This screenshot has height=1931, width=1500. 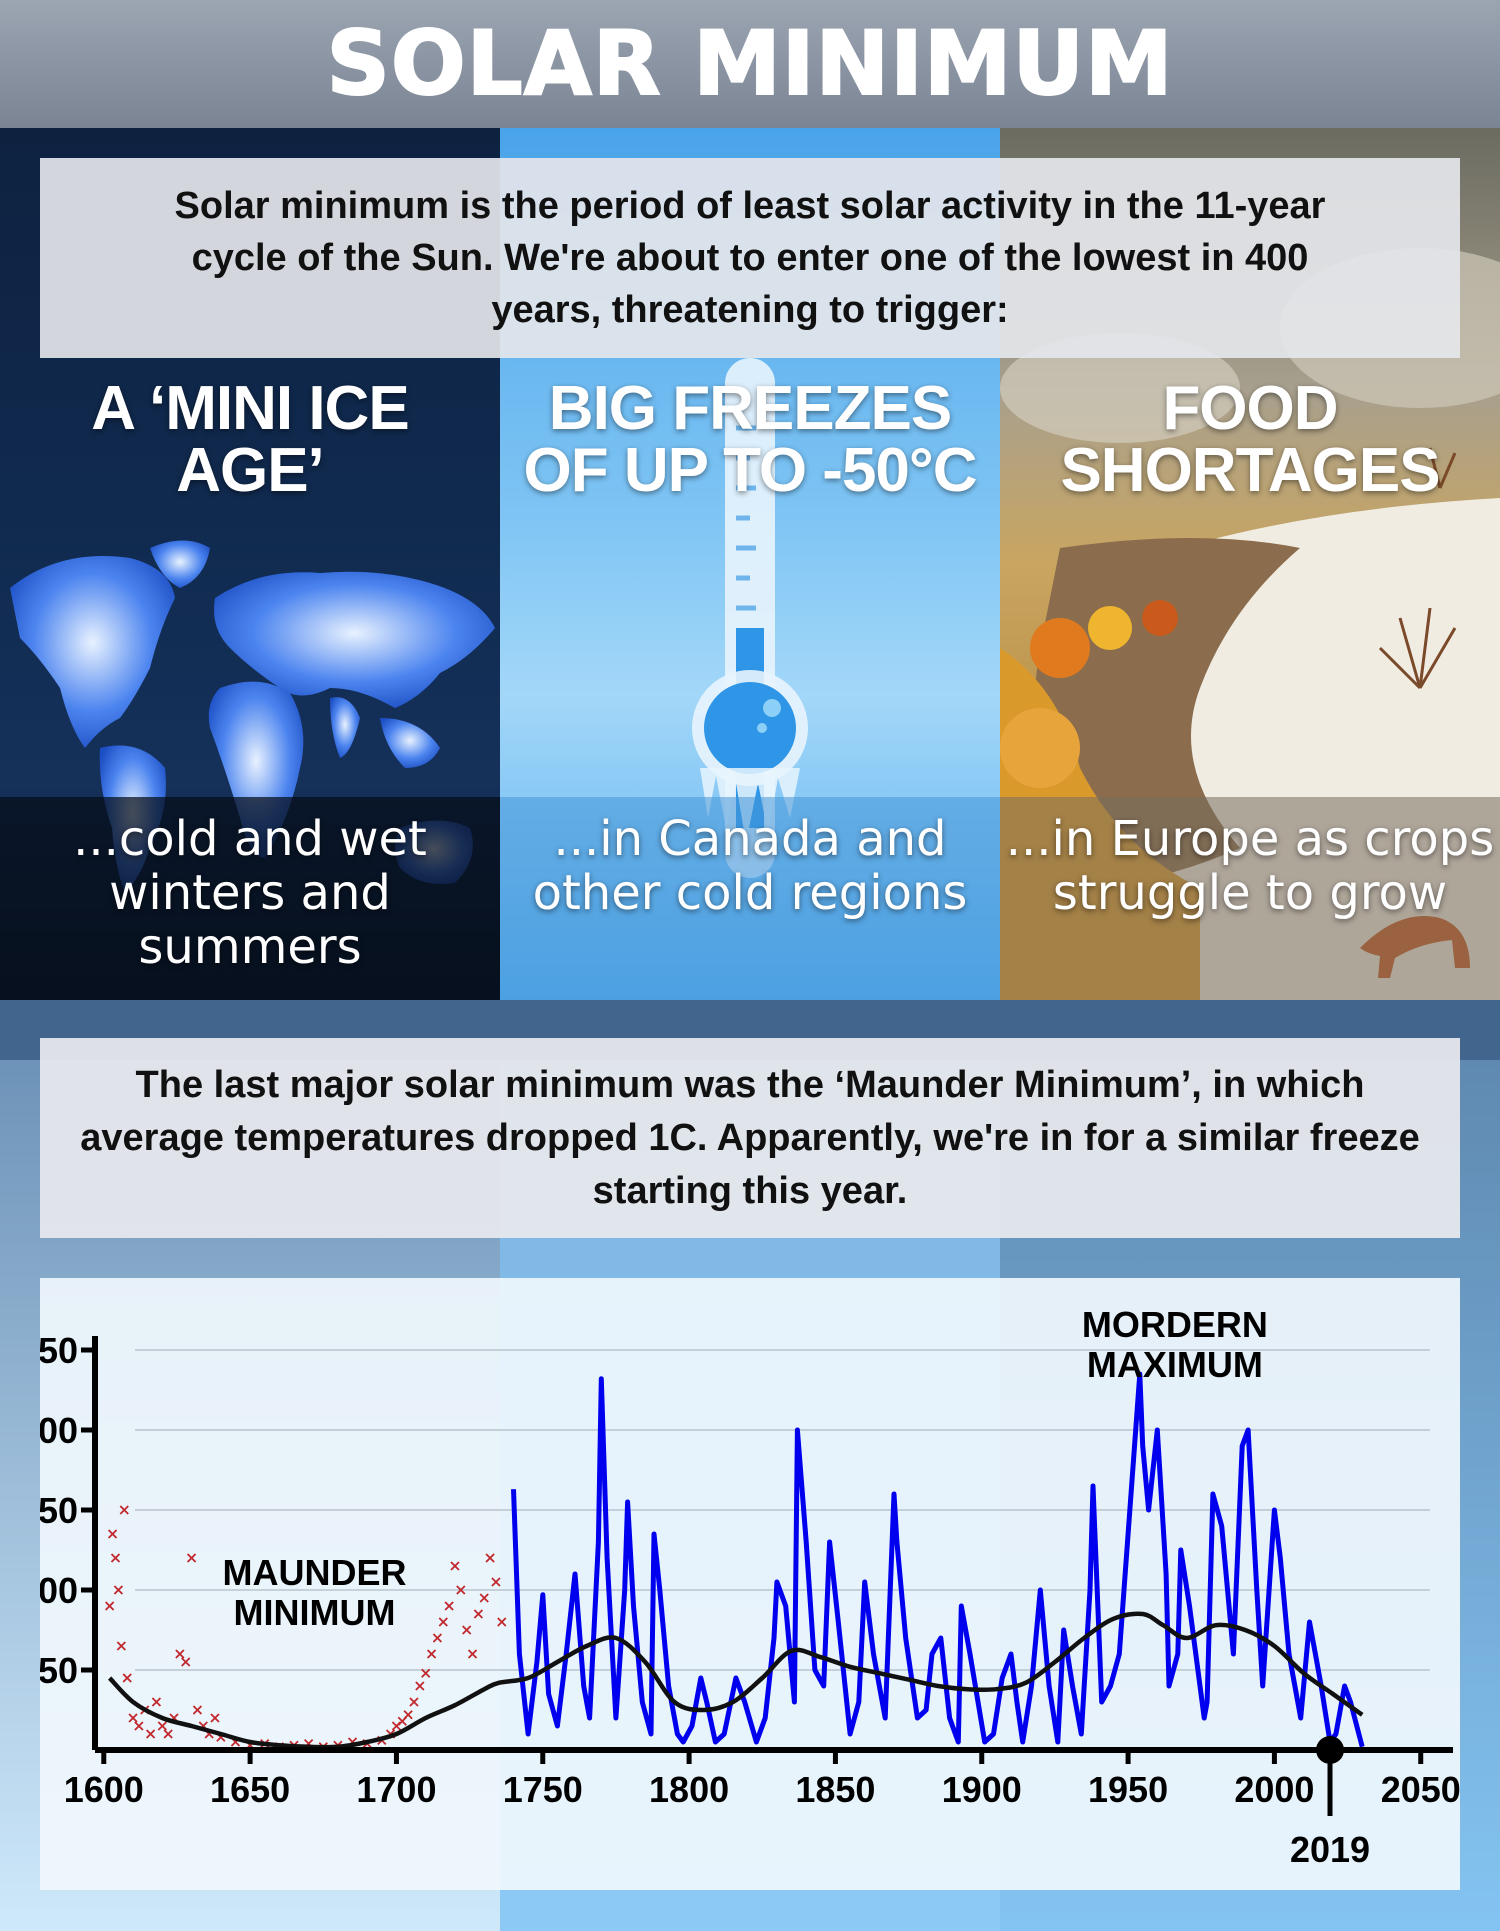 I want to click on column-title-ice-age: A ‘MINI ICE AGE’, so click(x=250, y=439).